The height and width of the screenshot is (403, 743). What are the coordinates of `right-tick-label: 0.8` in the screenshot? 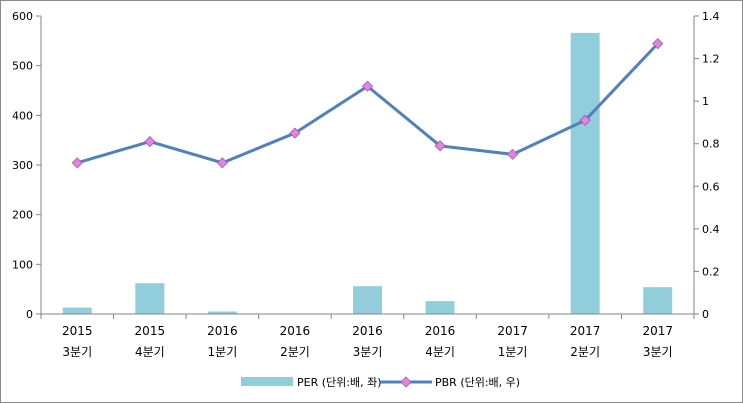 It's located at (711, 144).